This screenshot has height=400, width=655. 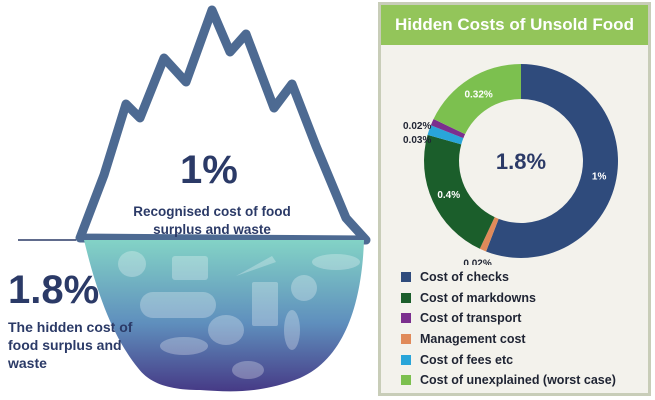 What do you see at coordinates (265, 304) in the screenshot?
I see `milk-carton-icon` at bounding box center [265, 304].